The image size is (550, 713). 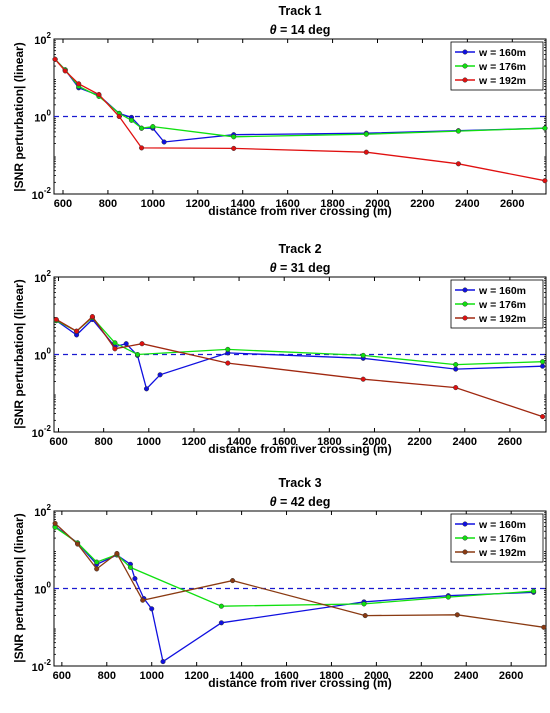 I want to click on y-tick-label: 10², so click(x=42, y=39).